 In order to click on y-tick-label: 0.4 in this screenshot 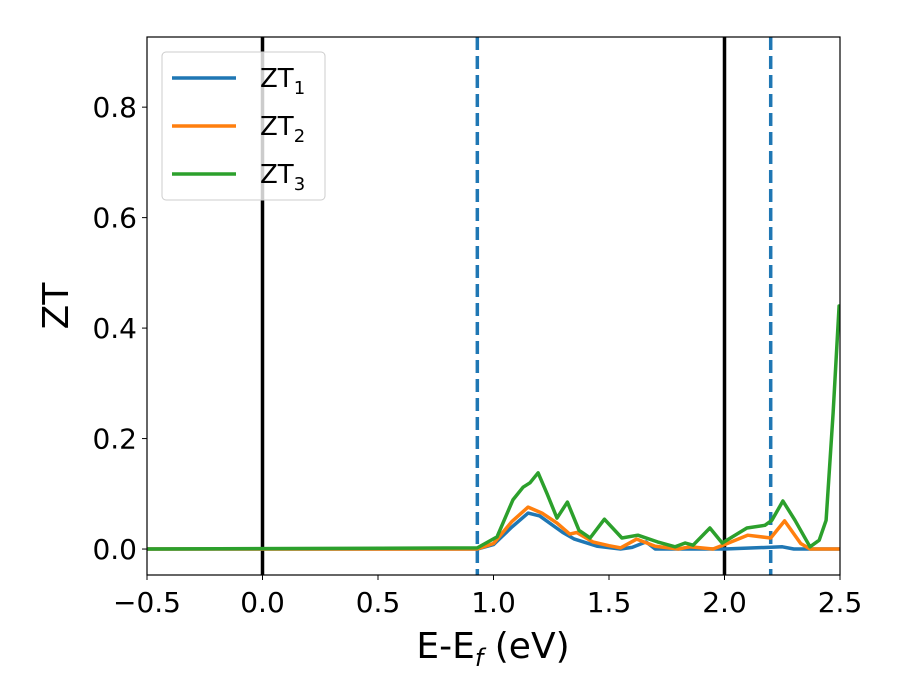, I will do `click(114, 328)`.